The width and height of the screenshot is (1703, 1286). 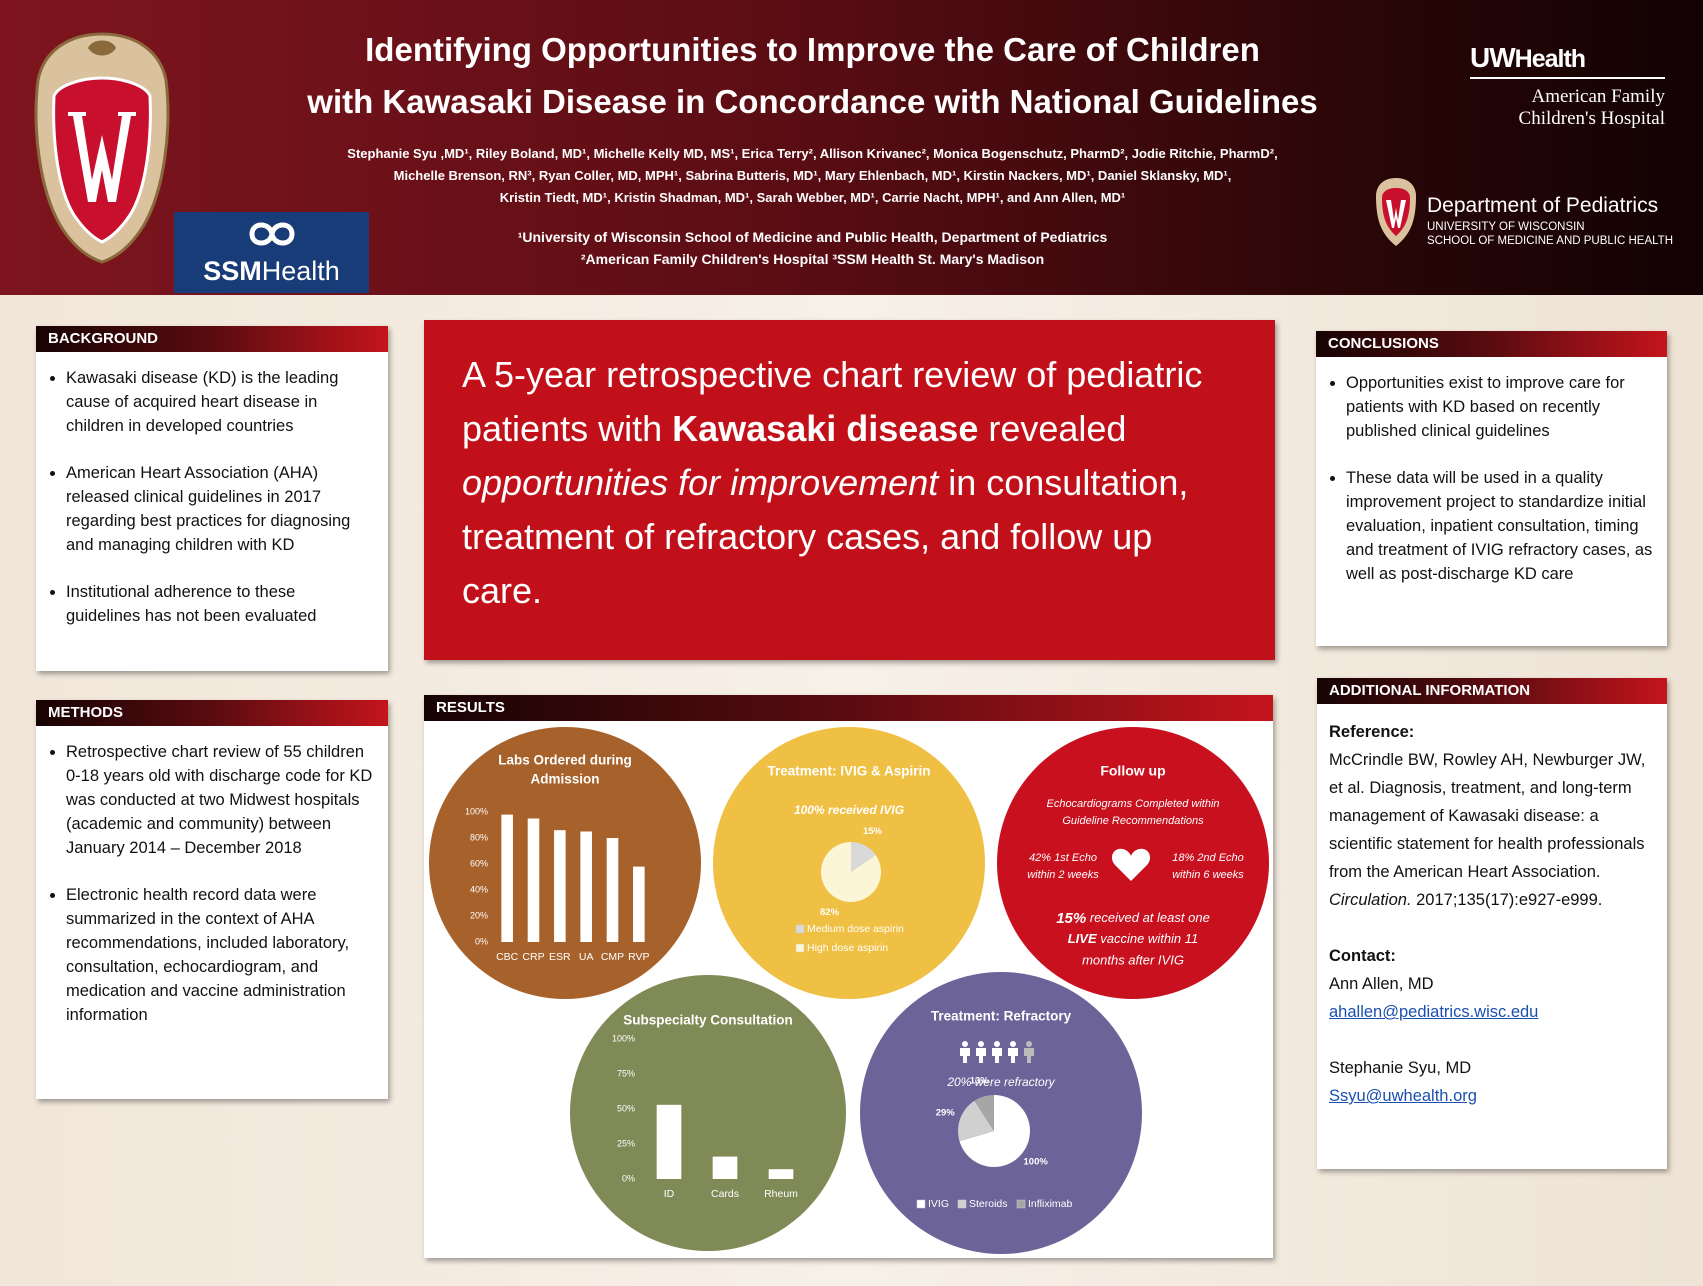 What do you see at coordinates (1148, 938) in the screenshot?
I see `vaccine-text: vaccine within 11` at bounding box center [1148, 938].